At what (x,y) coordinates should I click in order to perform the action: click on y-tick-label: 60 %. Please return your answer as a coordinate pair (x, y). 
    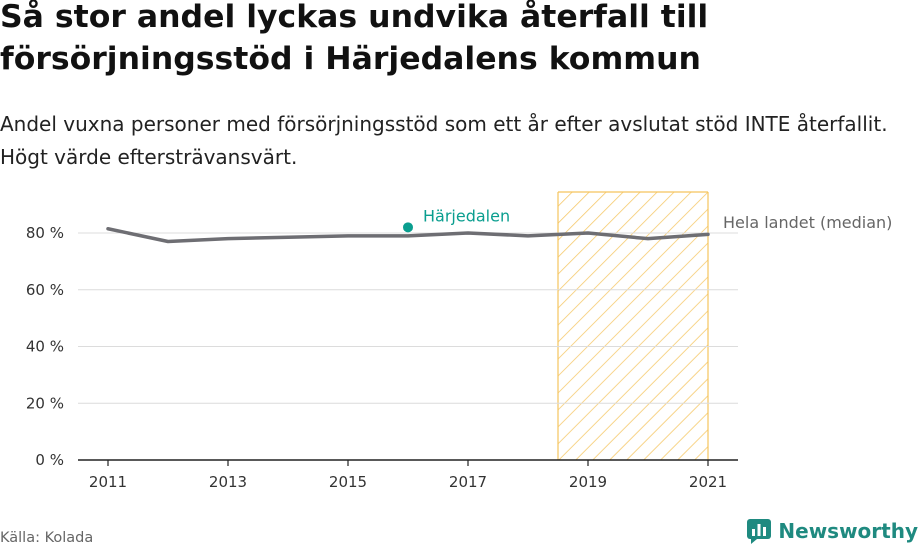
    Looking at the image, I should click on (45, 290).